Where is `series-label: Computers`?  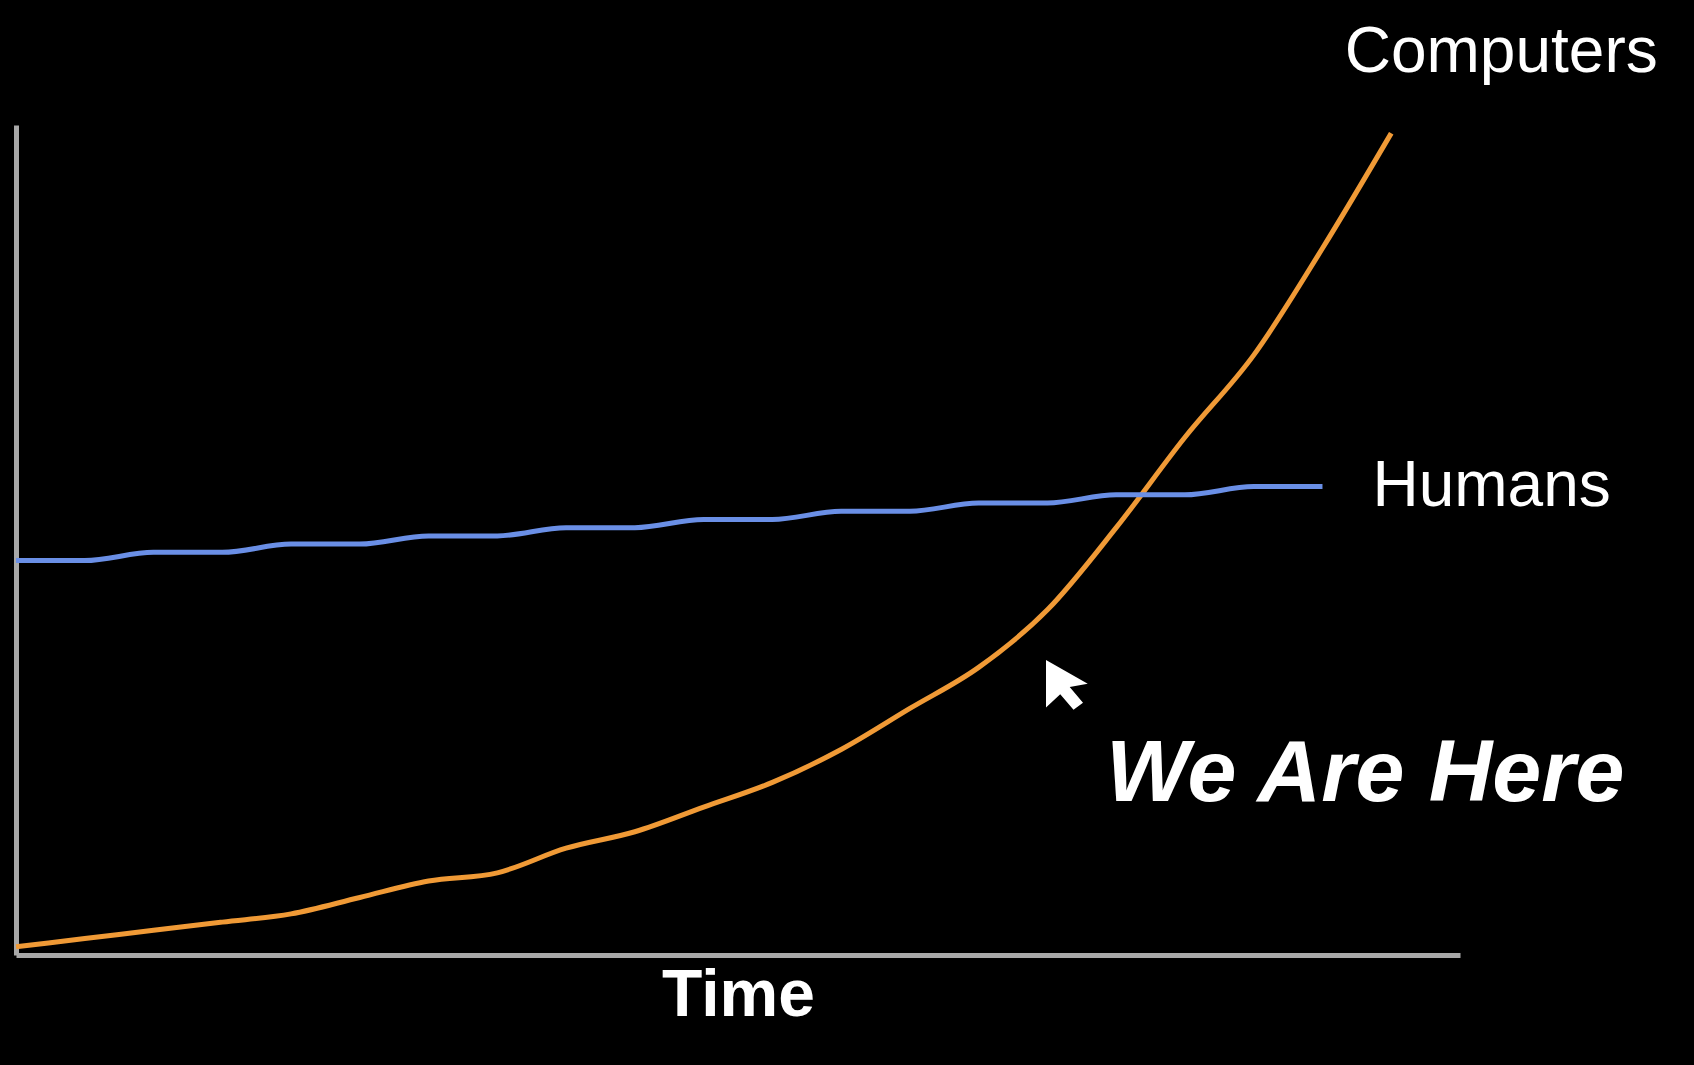
series-label: Computers is located at coordinates (1501, 50).